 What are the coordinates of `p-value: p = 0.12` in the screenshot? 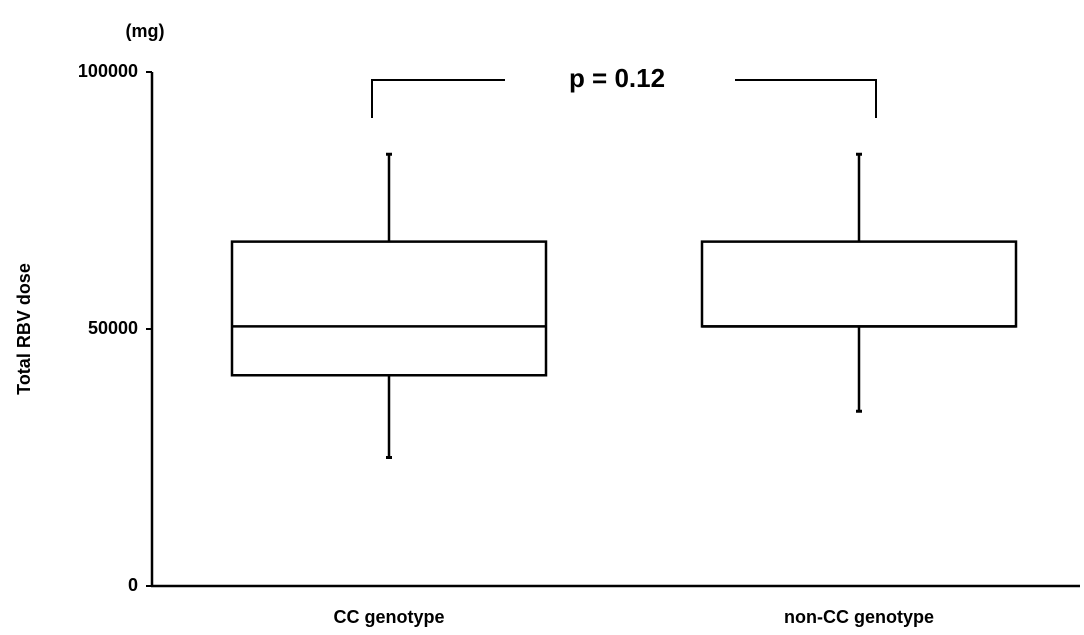 It's located at (617, 78).